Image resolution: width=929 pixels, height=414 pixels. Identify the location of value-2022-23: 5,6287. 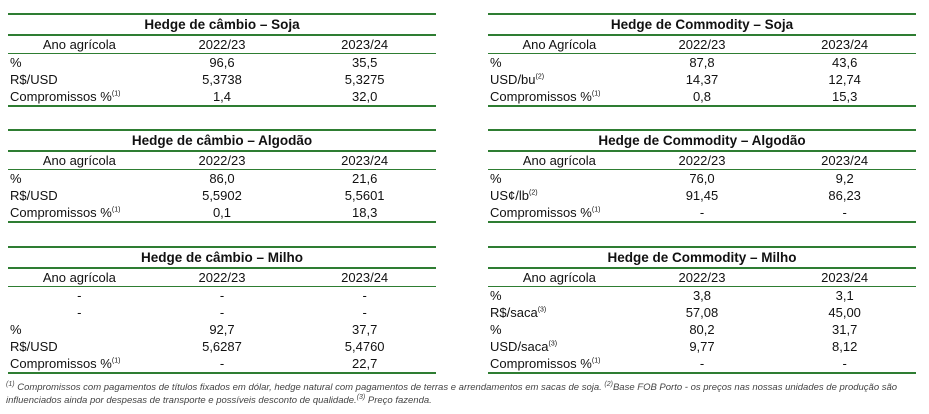
(222, 346).